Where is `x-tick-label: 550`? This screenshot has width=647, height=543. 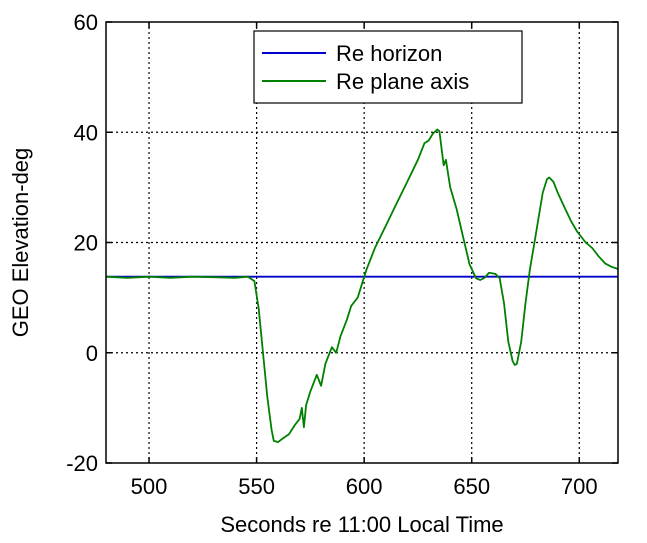
x-tick-label: 550 is located at coordinates (256, 486).